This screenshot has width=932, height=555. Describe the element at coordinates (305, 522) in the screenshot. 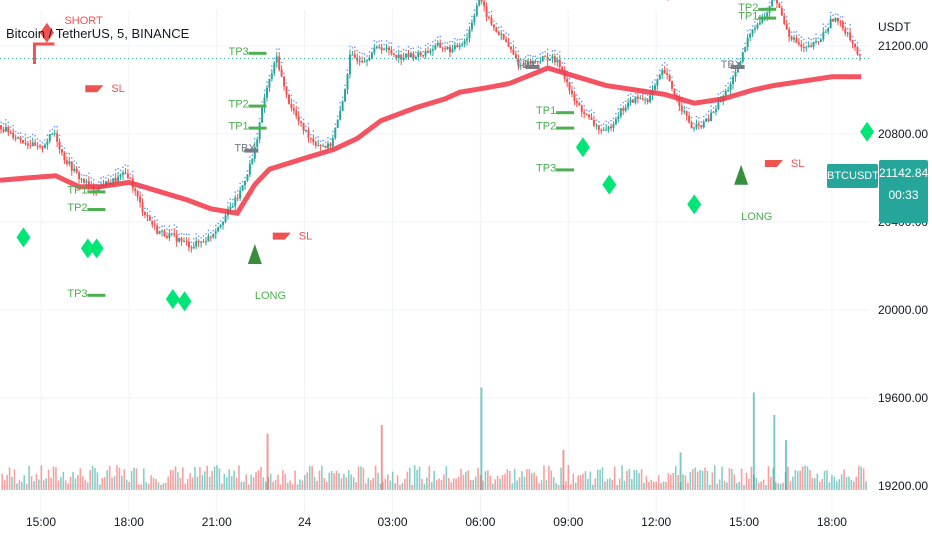

I see `x-tick-label: 24` at that location.